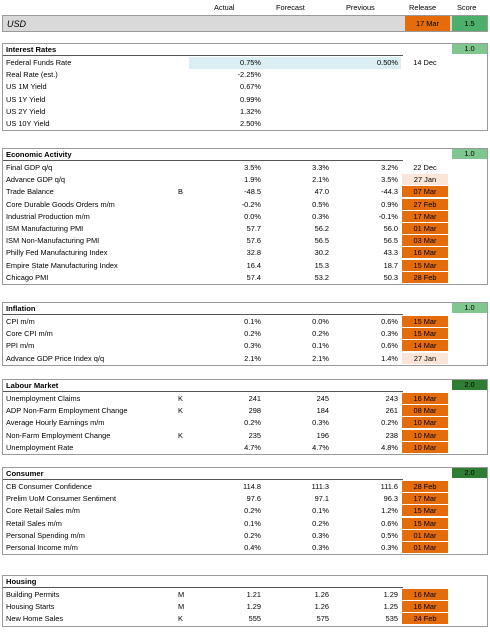  What do you see at coordinates (39, 154) in the screenshot?
I see `section-title: Economic Activity` at bounding box center [39, 154].